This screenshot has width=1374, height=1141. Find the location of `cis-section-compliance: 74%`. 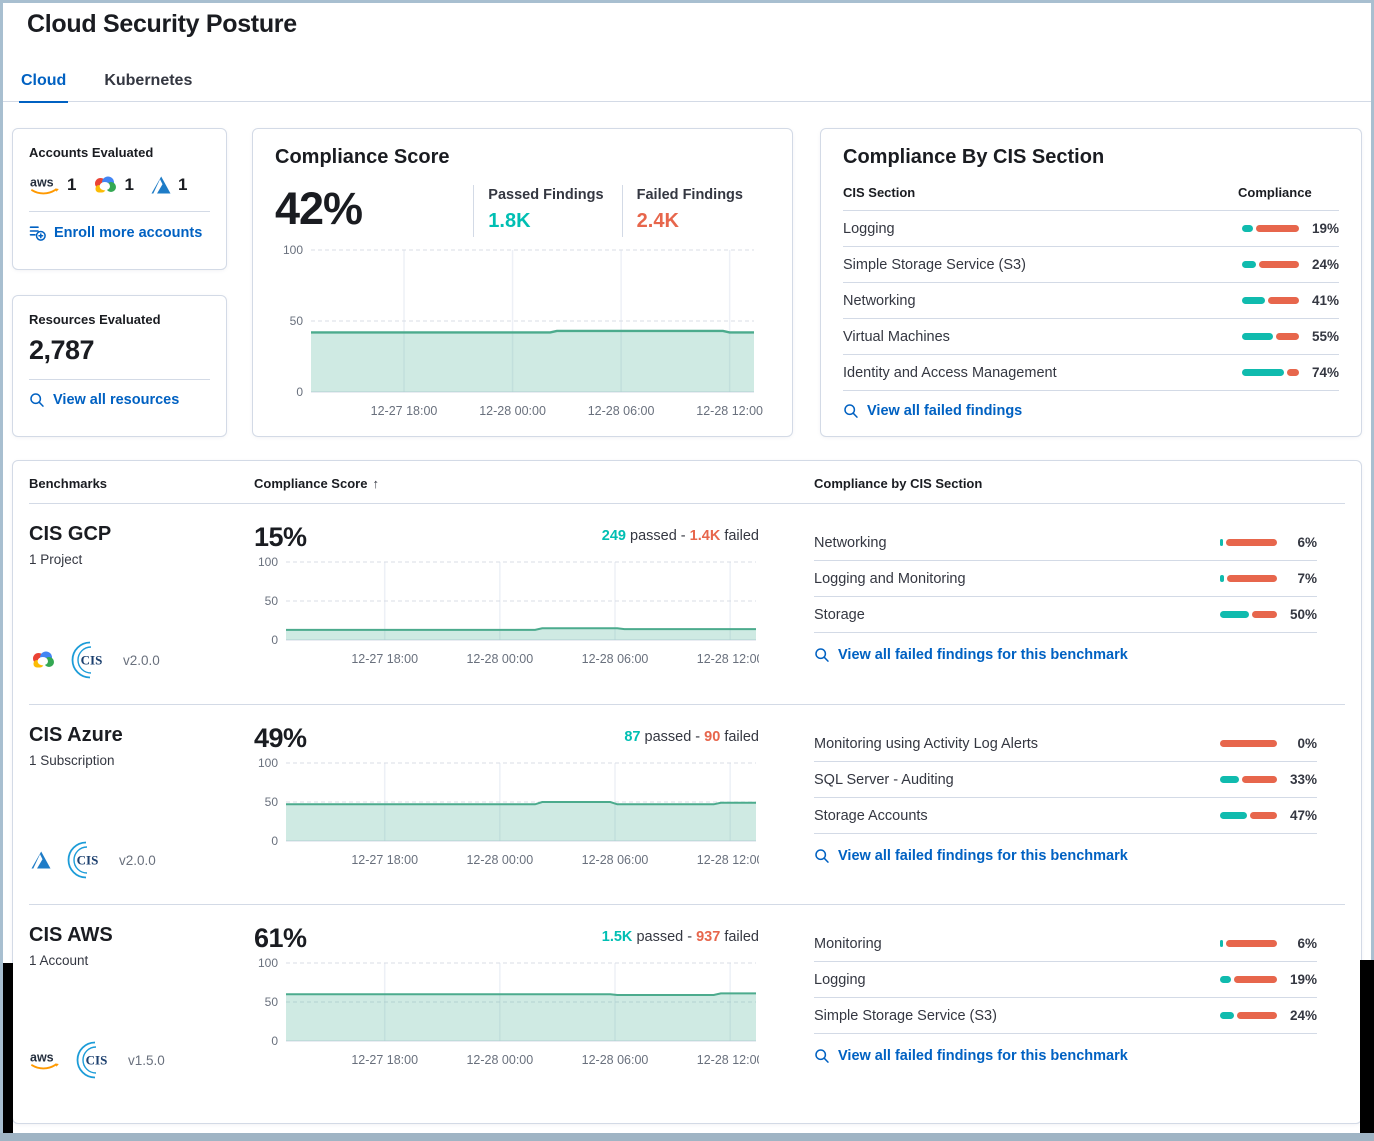

cis-section-compliance: 74% is located at coordinates (1325, 372).